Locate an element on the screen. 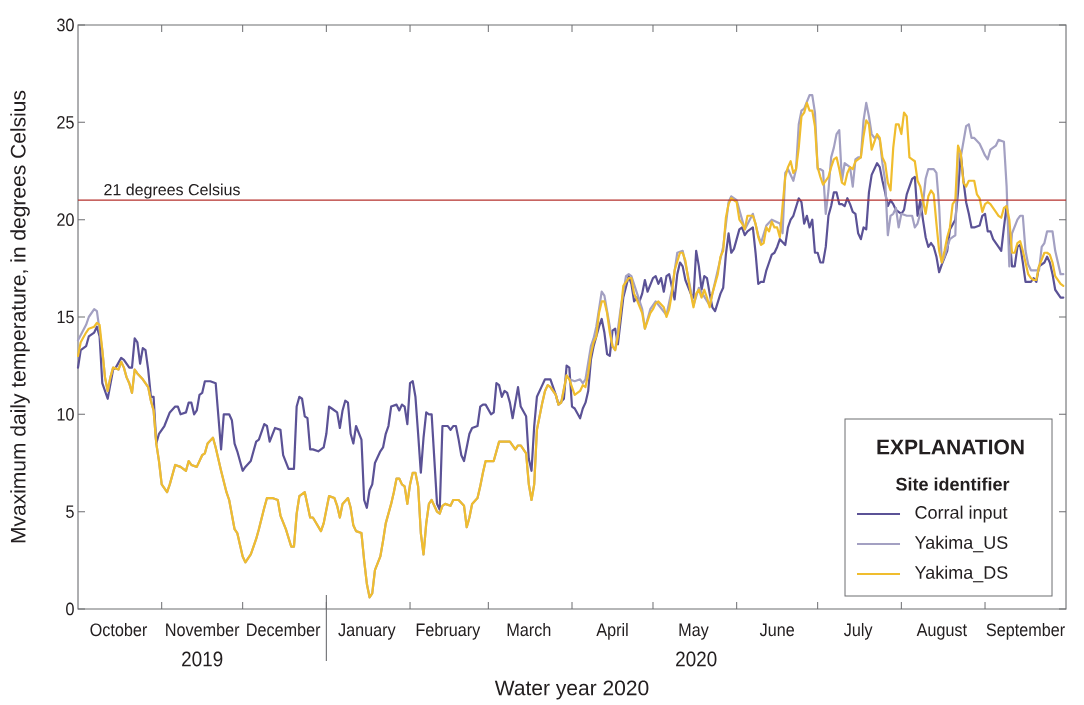 The width and height of the screenshot is (1084, 705). x-tick-label: September is located at coordinates (1025, 631).